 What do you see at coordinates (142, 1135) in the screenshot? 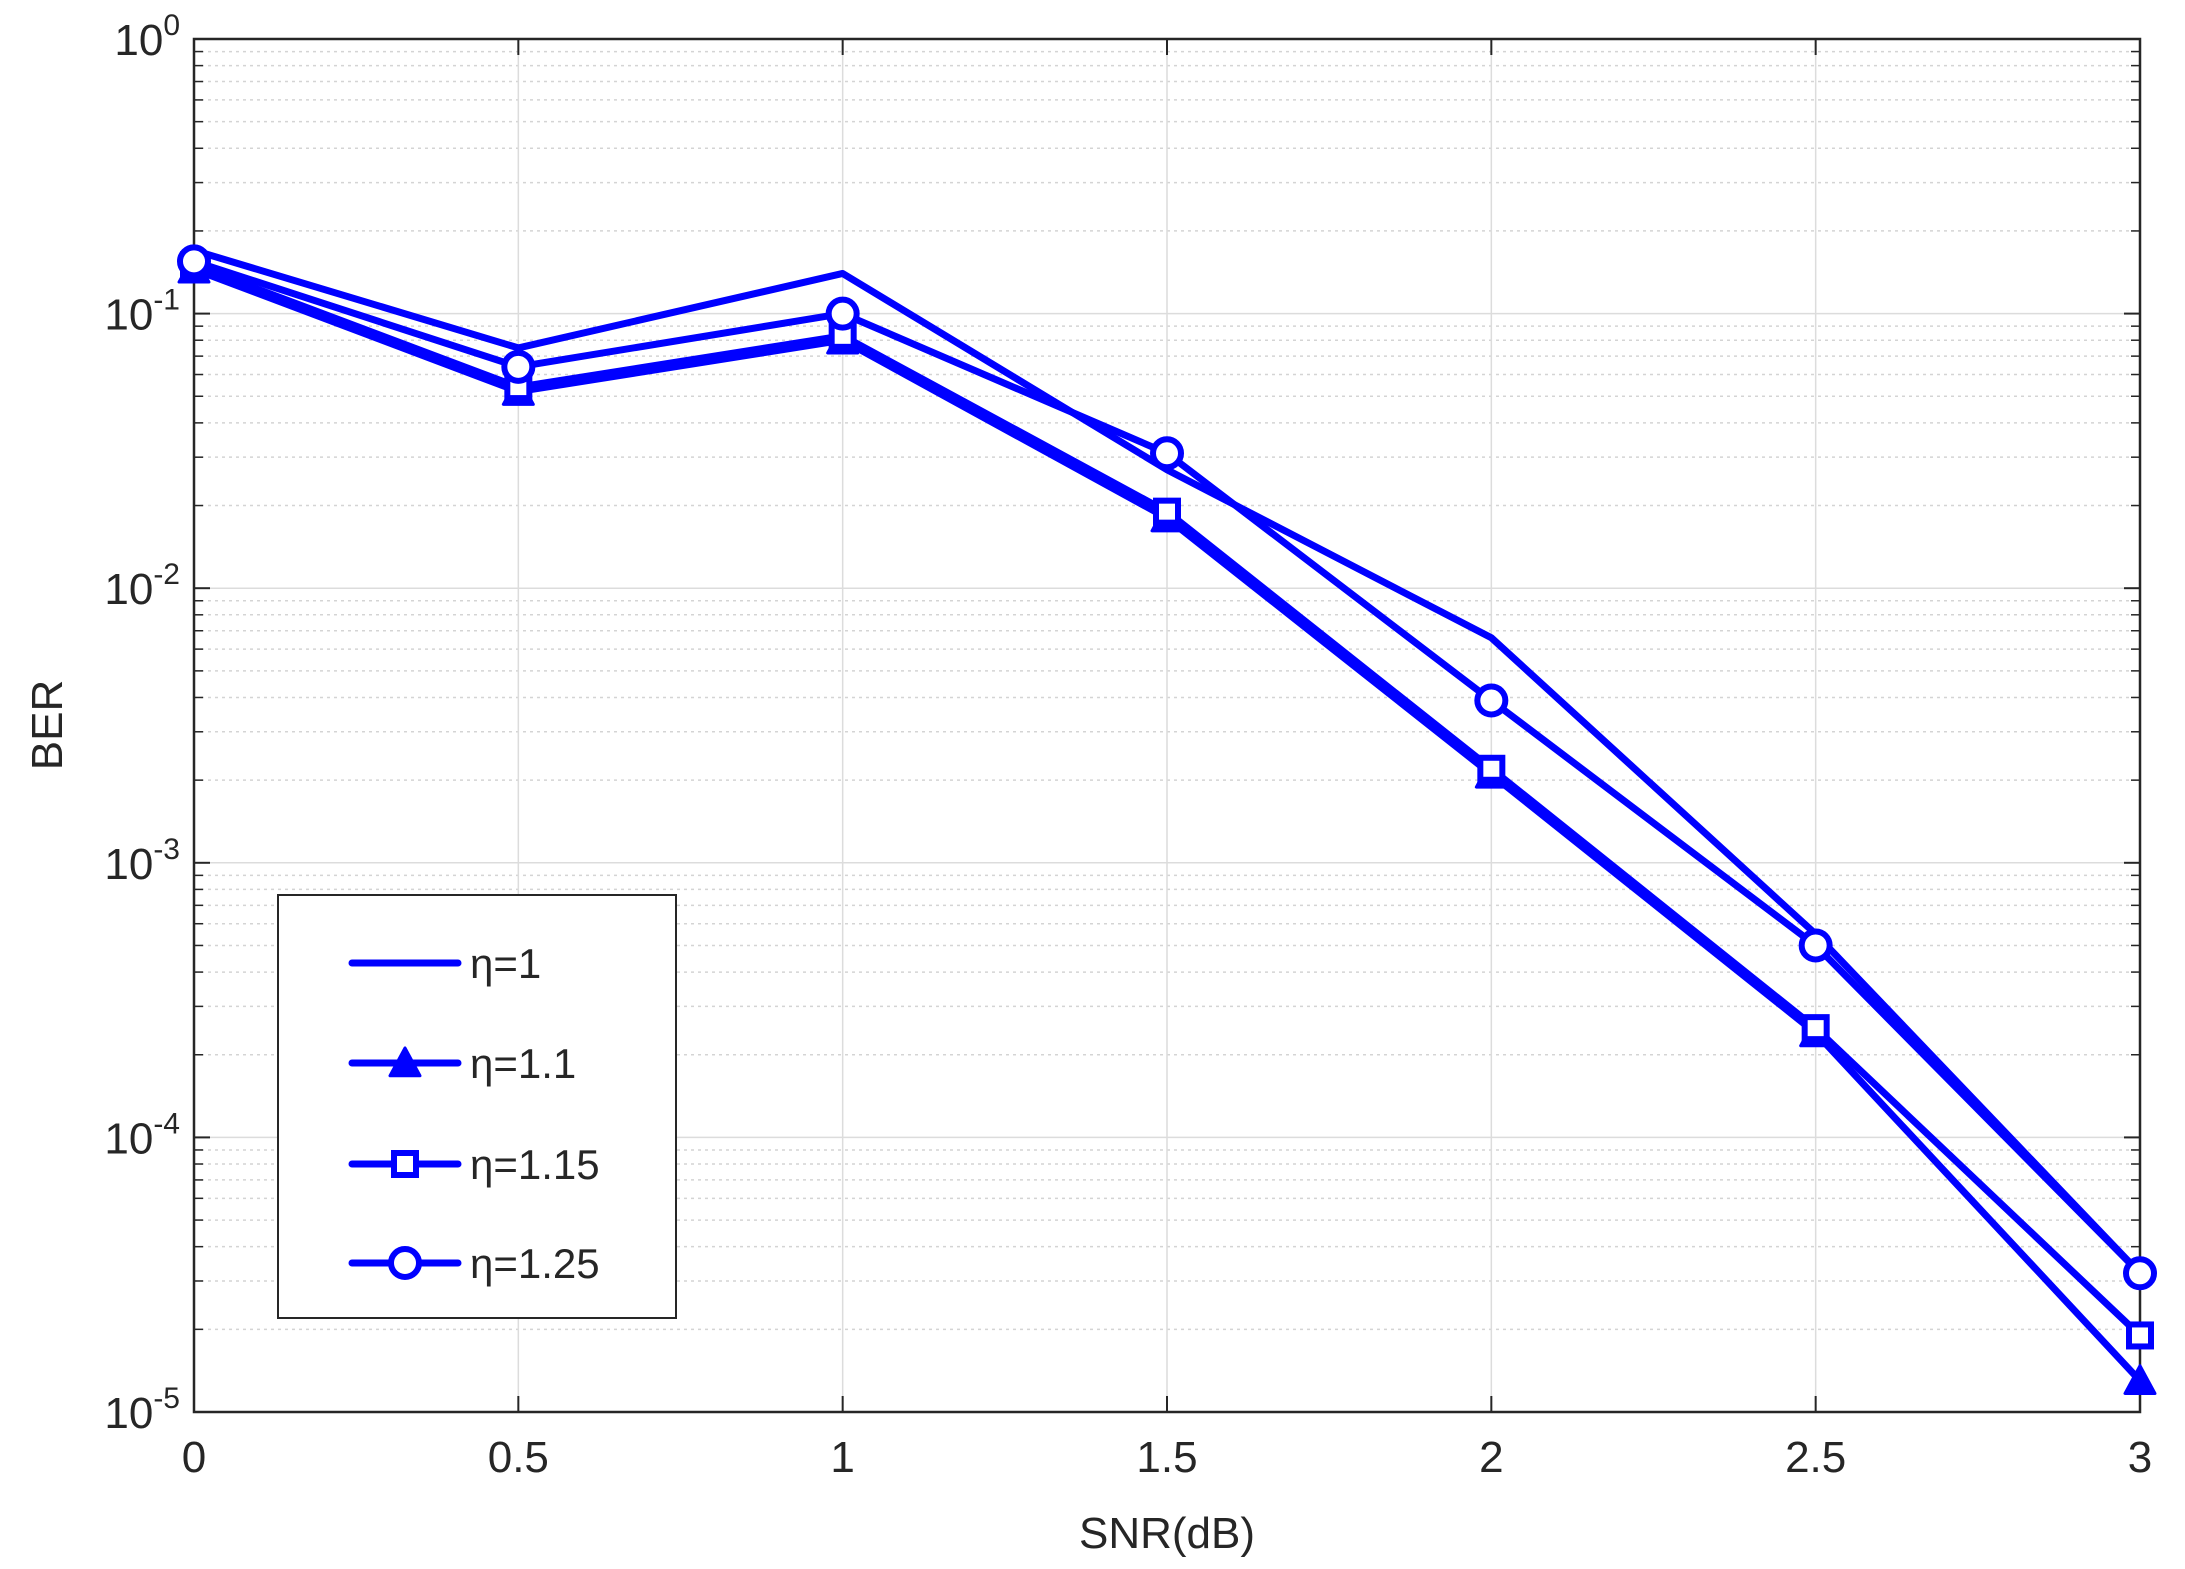
I see `y-tick-label: 10⁻⁴` at bounding box center [142, 1135].